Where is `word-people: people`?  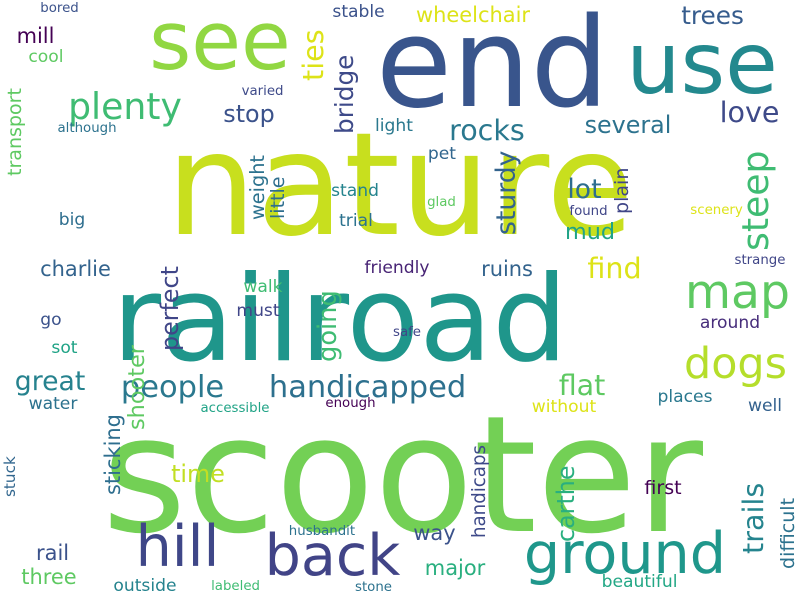
word-people: people is located at coordinates (172, 387).